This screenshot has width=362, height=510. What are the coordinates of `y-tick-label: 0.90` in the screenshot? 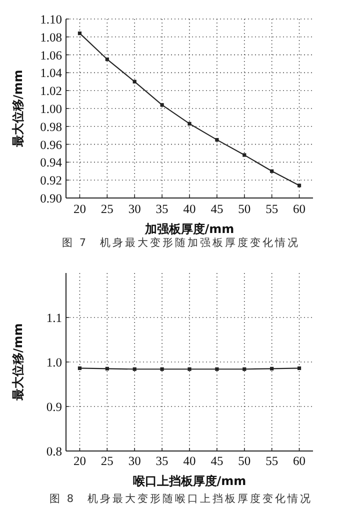 It's located at (51, 199).